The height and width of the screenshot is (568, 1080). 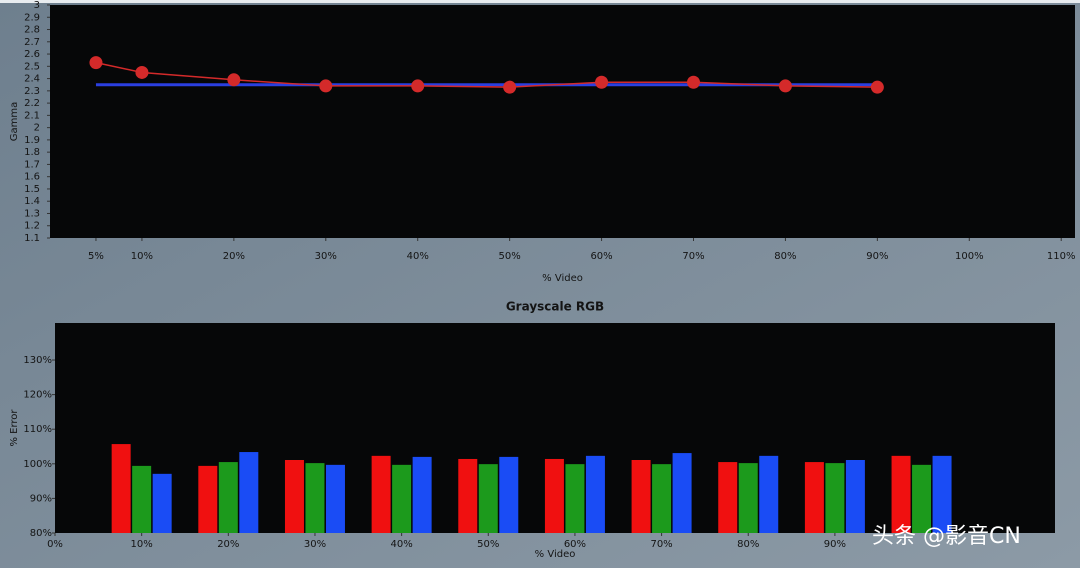 What do you see at coordinates (32, 17) in the screenshot?
I see `y-tick-label: 2.9` at bounding box center [32, 17].